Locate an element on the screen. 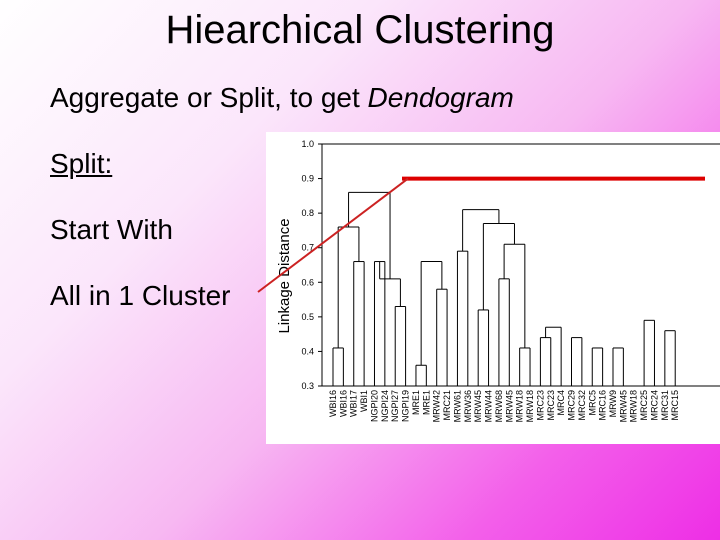 The image size is (720, 540). y-tick-label: 0.4 is located at coordinates (307, 351).